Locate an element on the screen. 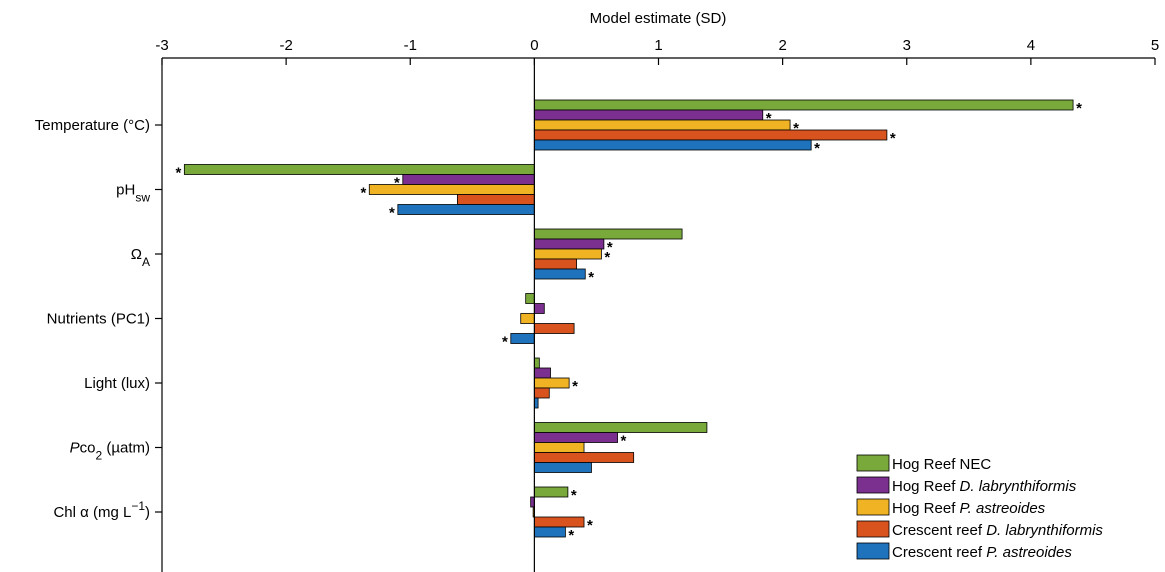 This screenshot has width=1165, height=572. x-tick-label: -2 is located at coordinates (285, 45).